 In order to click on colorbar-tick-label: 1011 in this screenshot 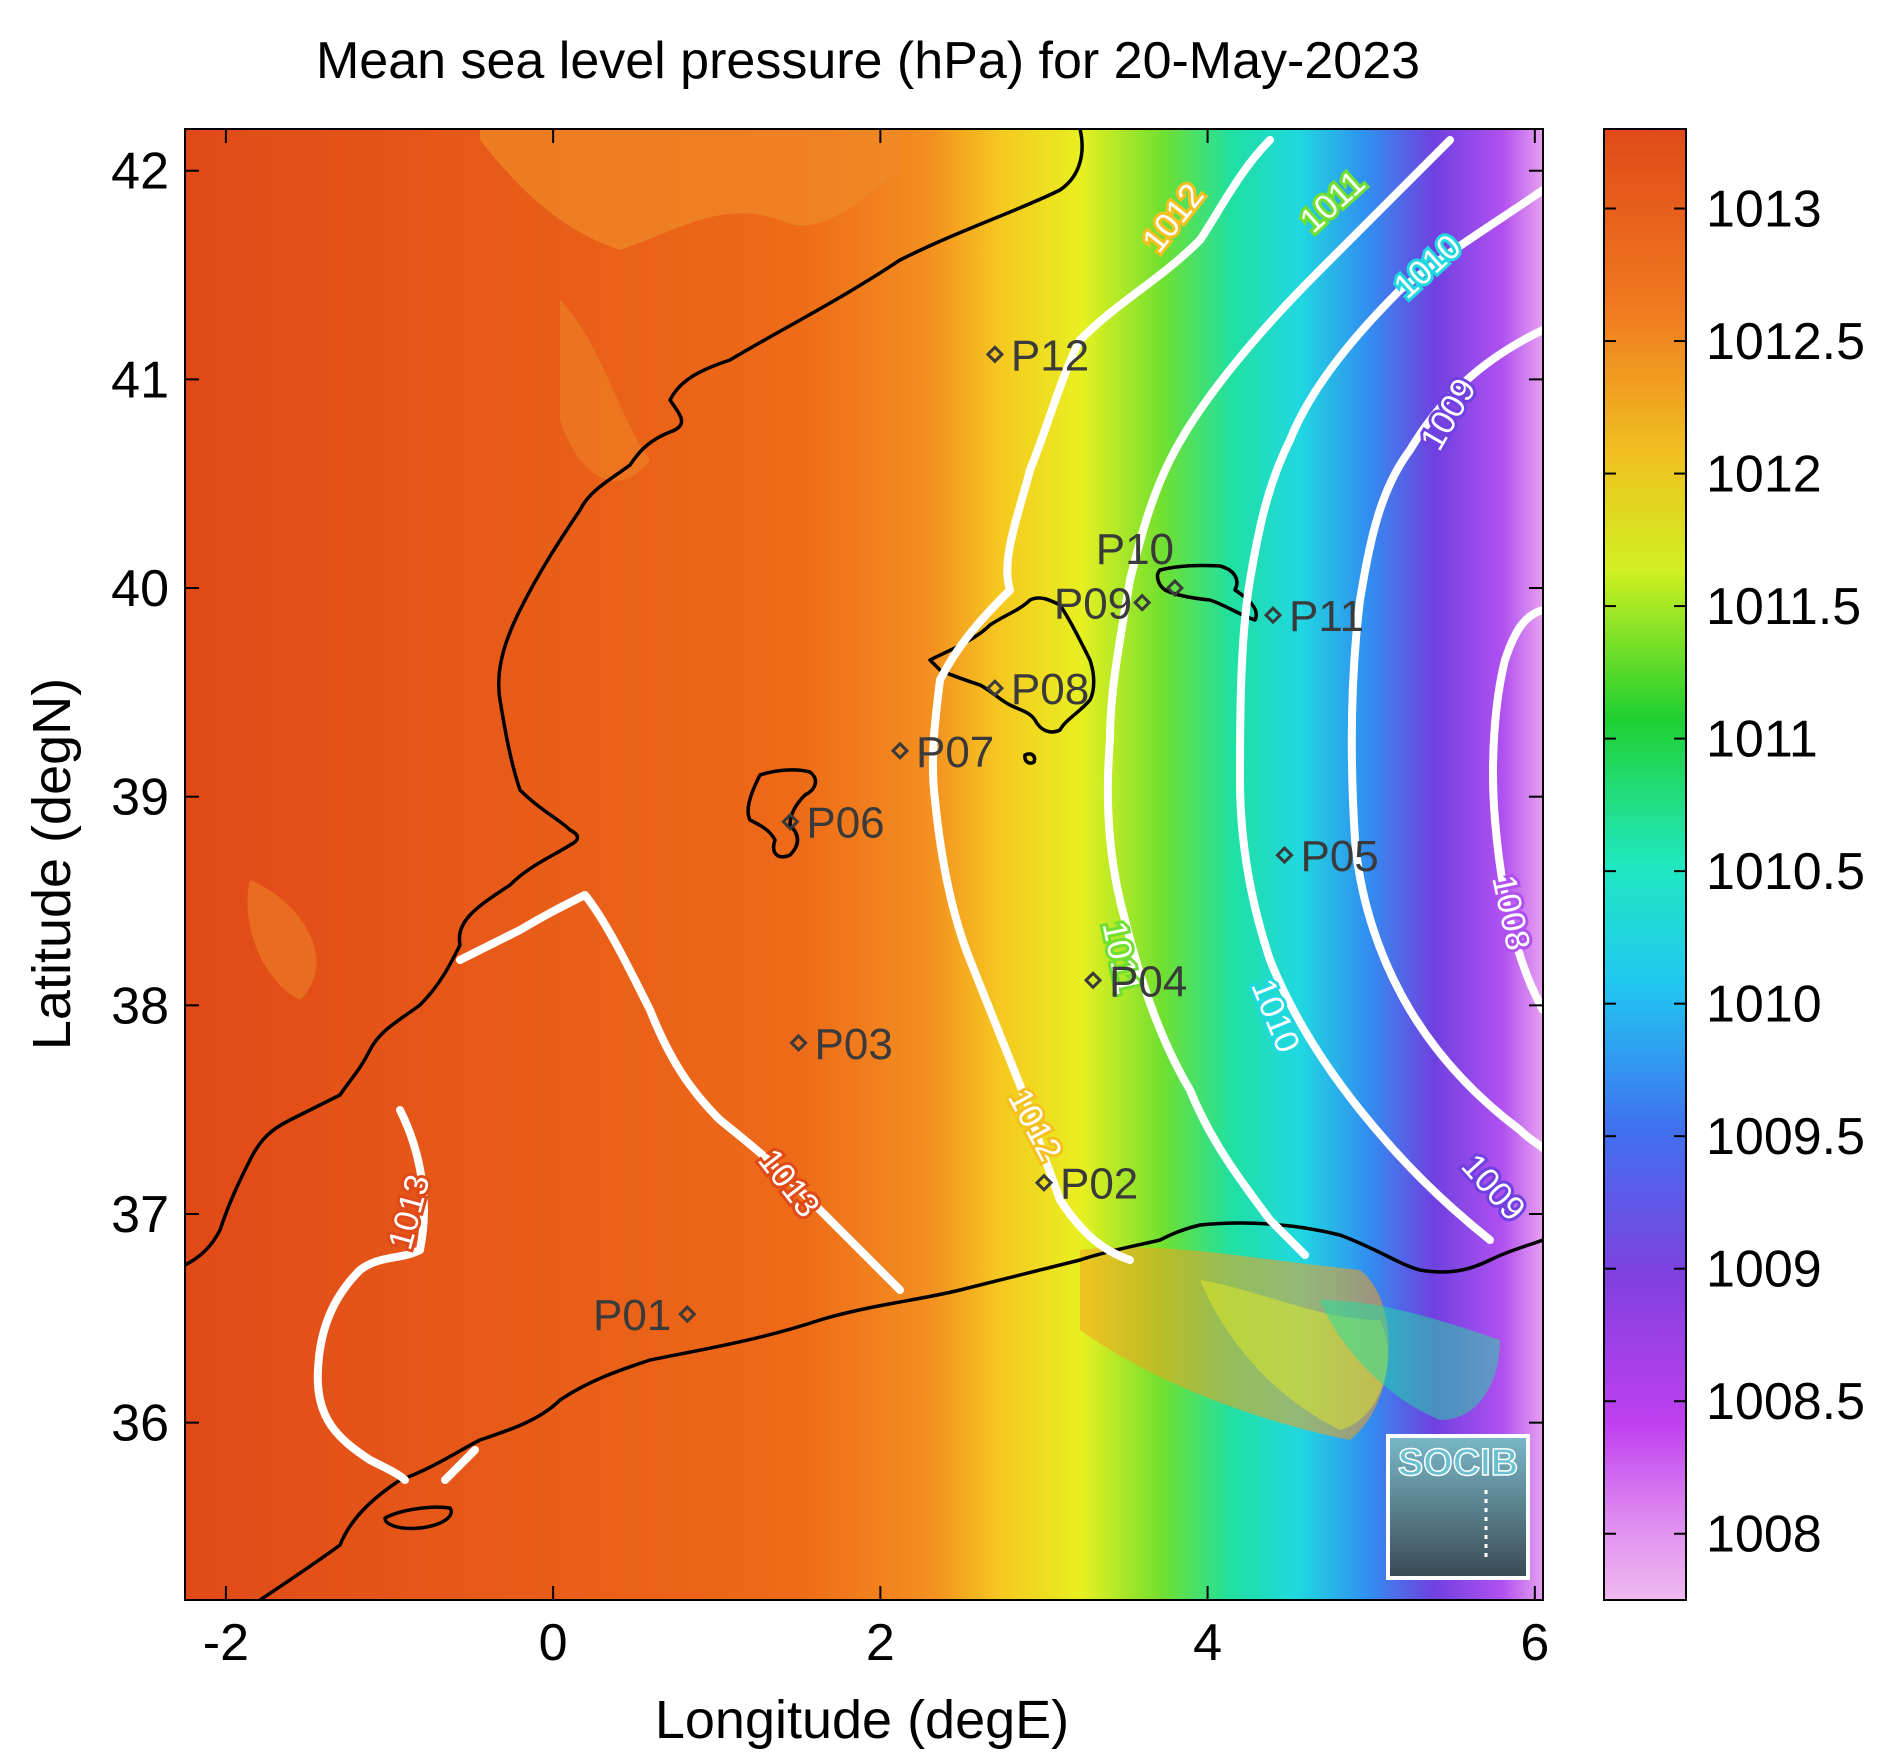, I will do `click(1762, 740)`.